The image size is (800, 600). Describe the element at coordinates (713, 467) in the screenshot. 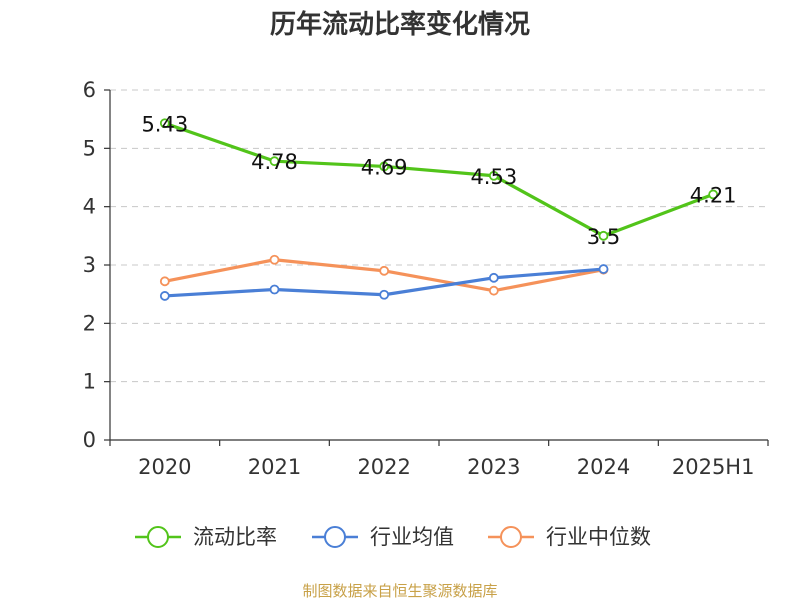

I see `x-tick-label: 2025H1` at that location.